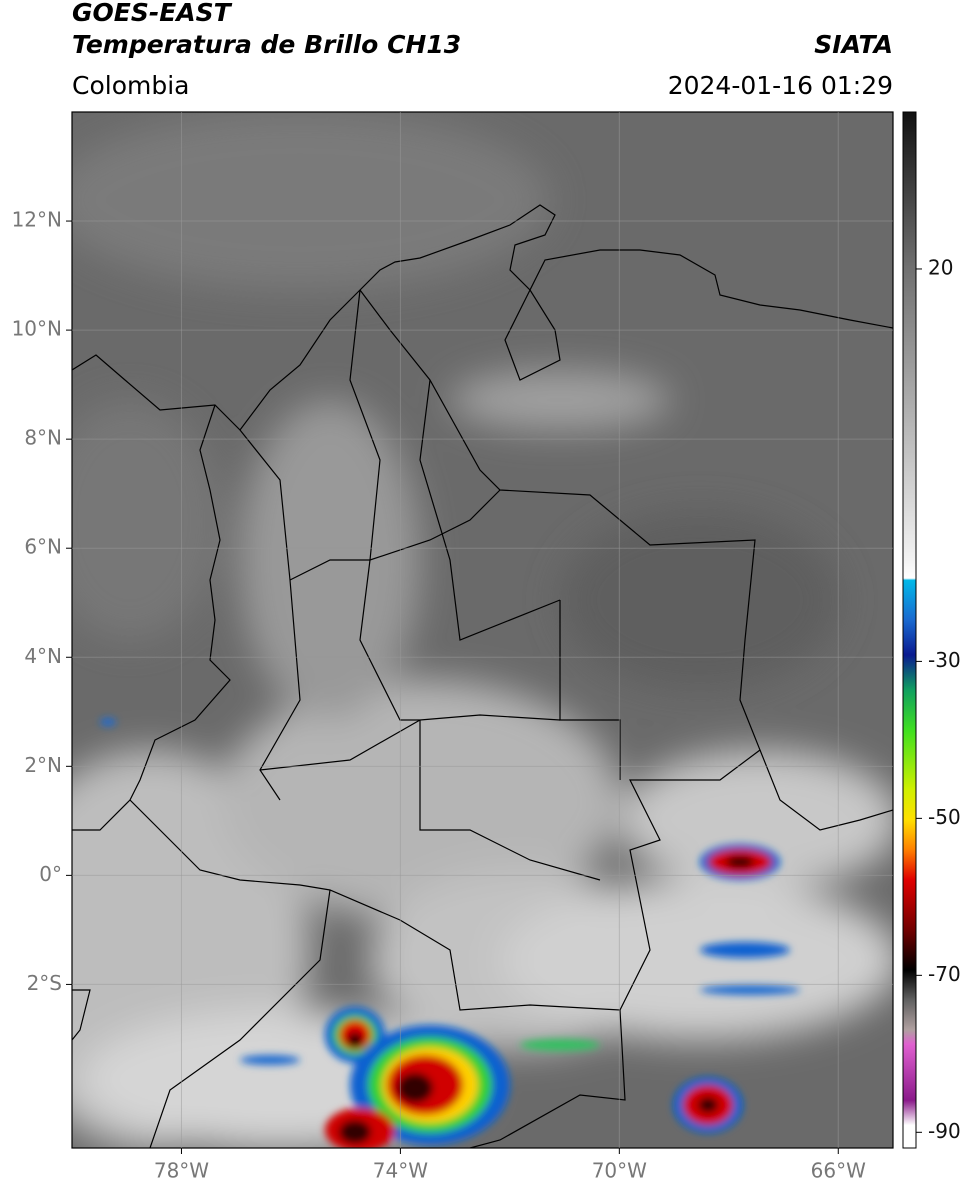  What do you see at coordinates (37, 220) in the screenshot?
I see `y-tick-label: 12°N` at bounding box center [37, 220].